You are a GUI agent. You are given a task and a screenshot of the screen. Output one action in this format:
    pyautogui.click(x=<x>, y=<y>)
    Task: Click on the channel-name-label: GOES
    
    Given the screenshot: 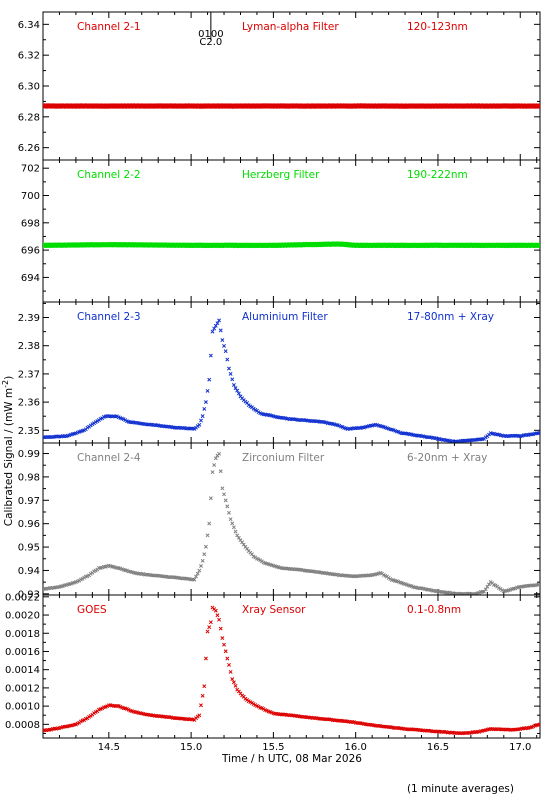 What is the action you would take?
    pyautogui.click(x=92, y=610)
    